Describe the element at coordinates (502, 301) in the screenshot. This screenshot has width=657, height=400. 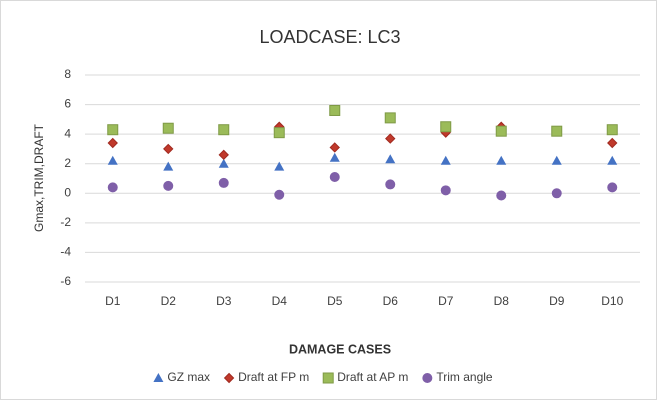
I see `x-tick-label: D8` at that location.